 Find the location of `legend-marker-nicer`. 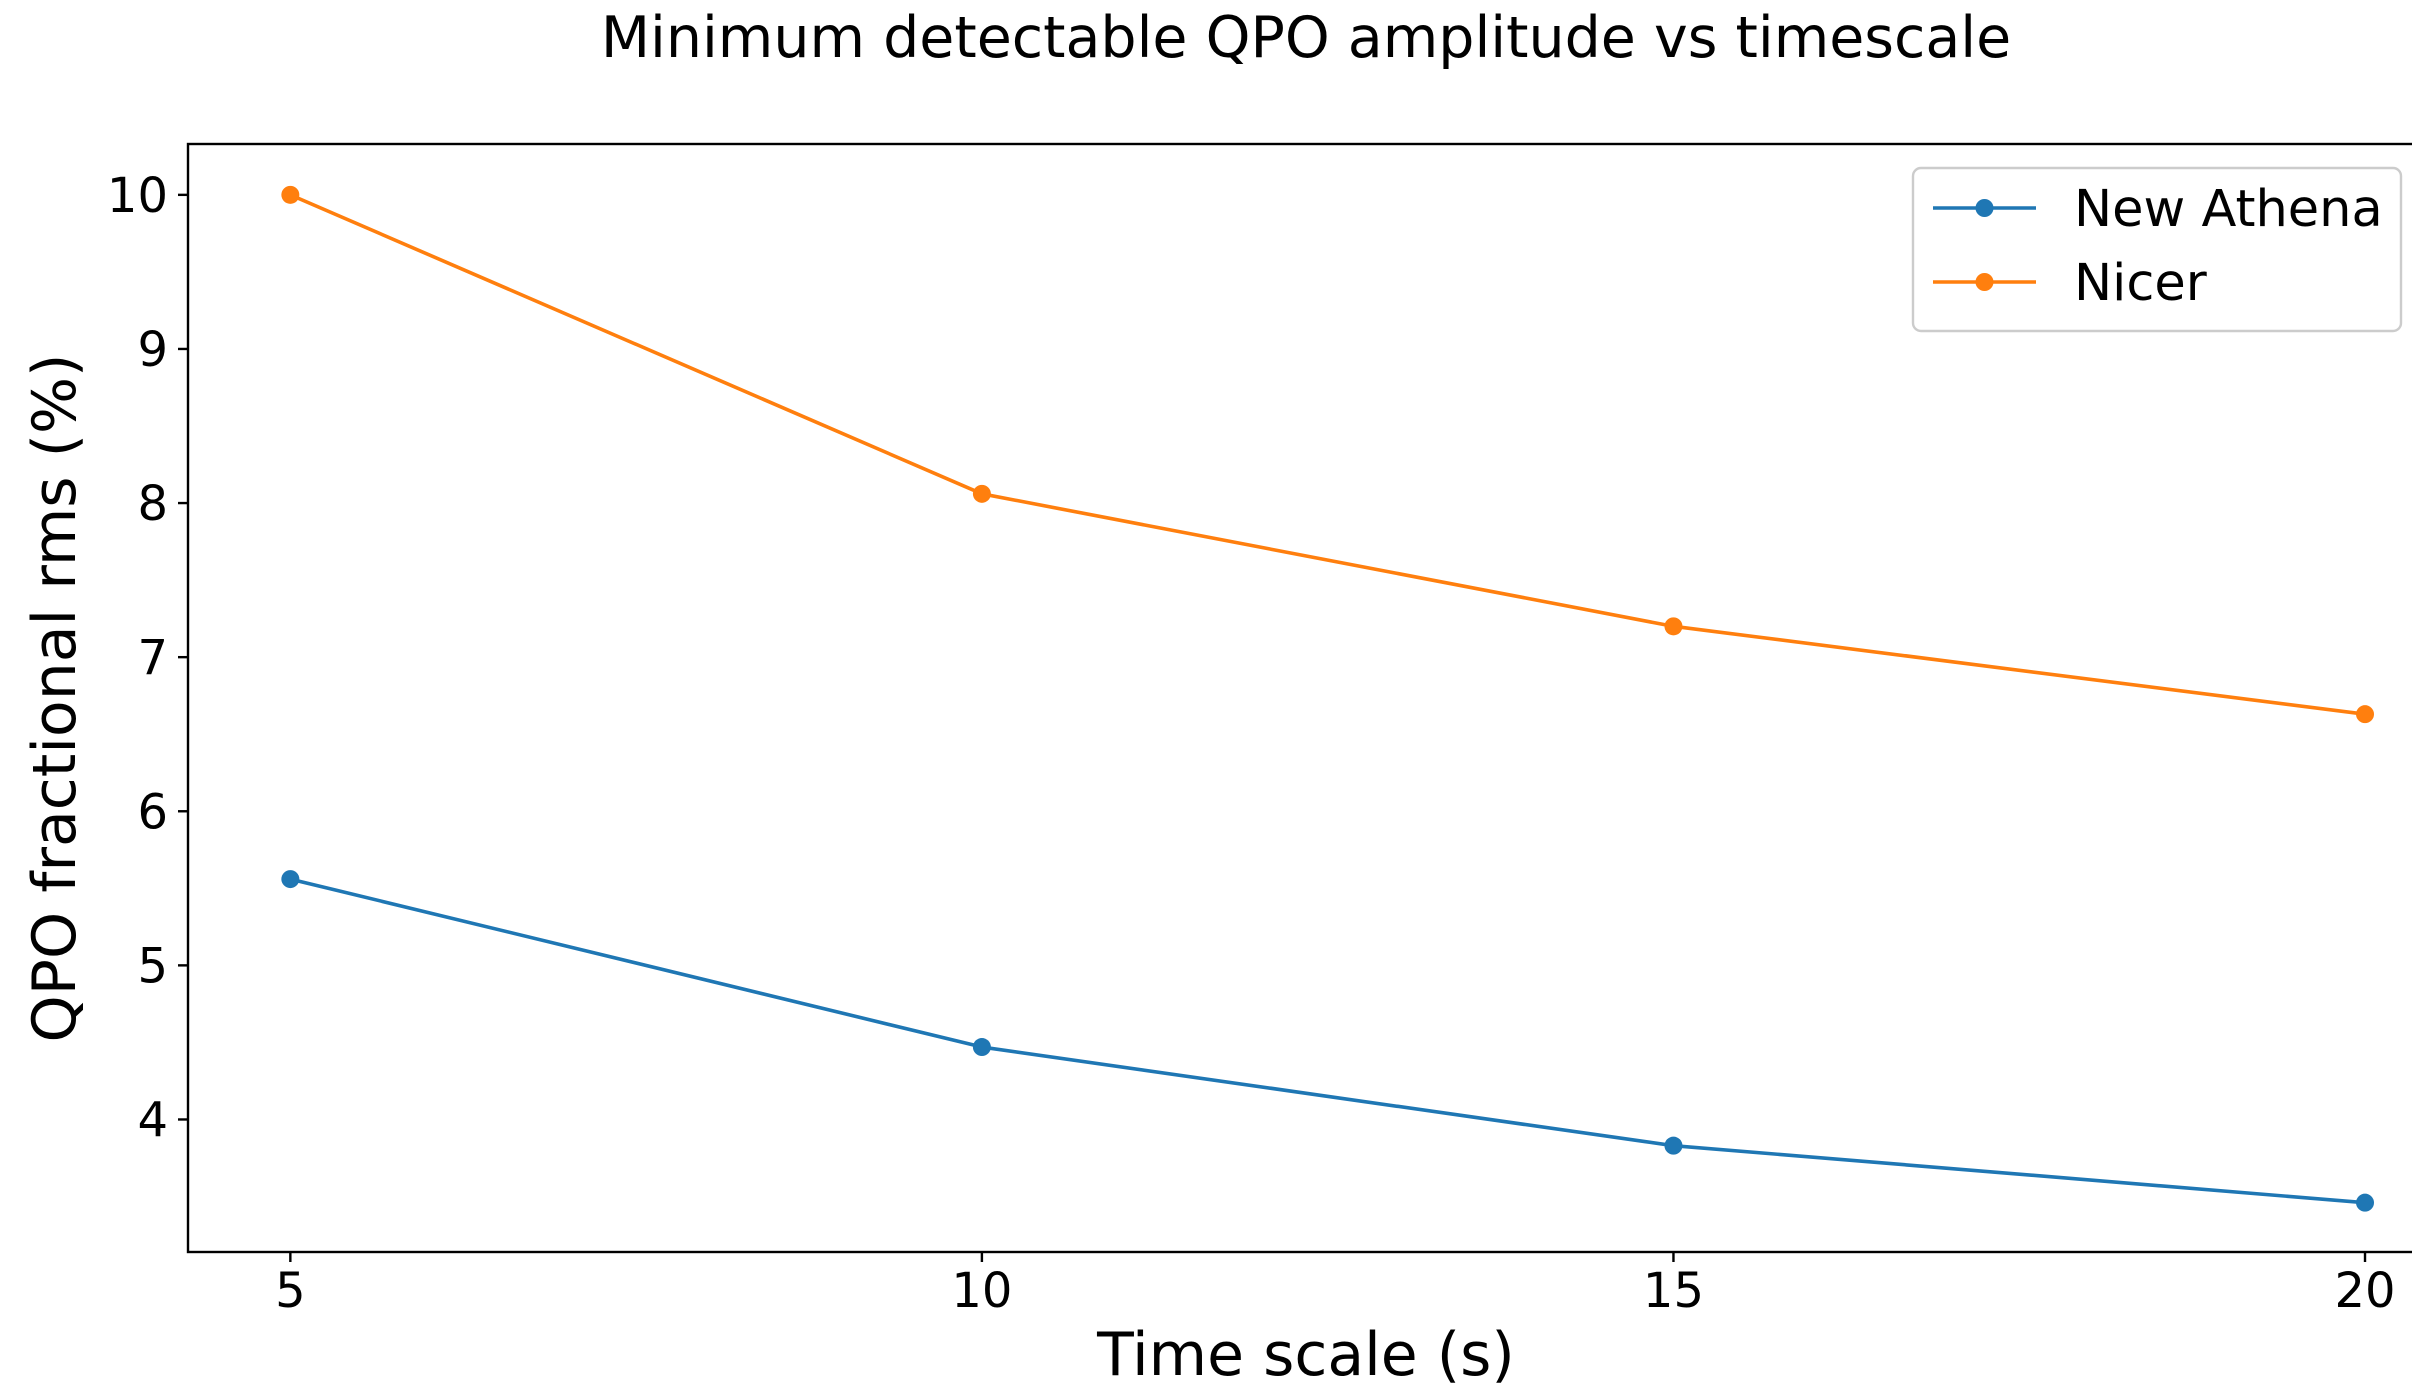

legend-marker-nicer is located at coordinates (1984, 282).